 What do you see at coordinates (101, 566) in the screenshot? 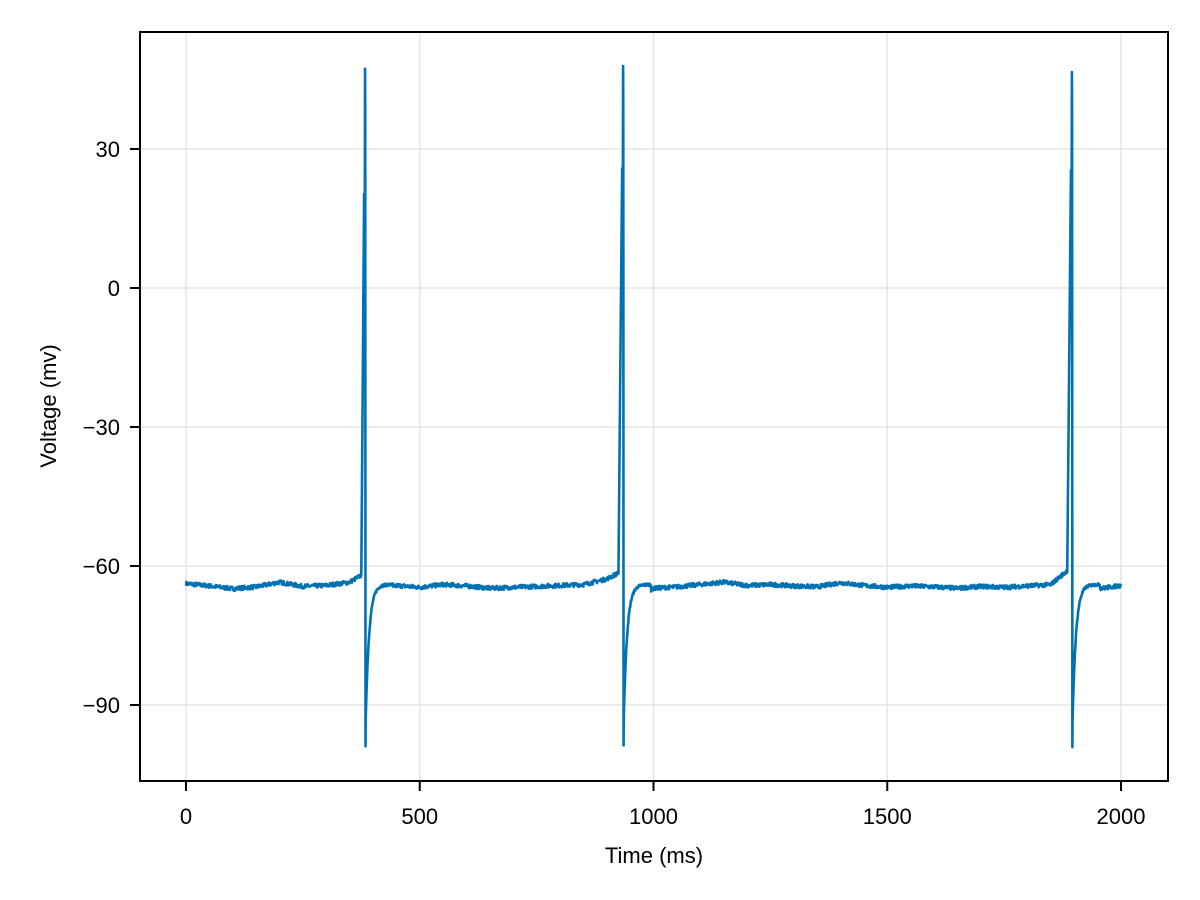
I see `y-tick-label: −60` at bounding box center [101, 566].